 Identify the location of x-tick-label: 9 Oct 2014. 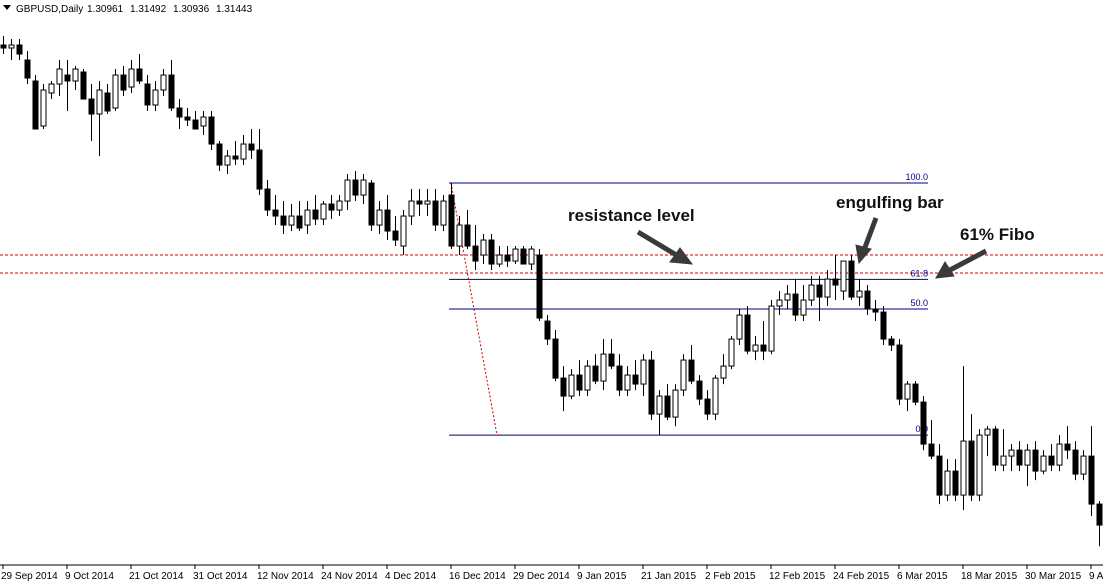
(89, 576).